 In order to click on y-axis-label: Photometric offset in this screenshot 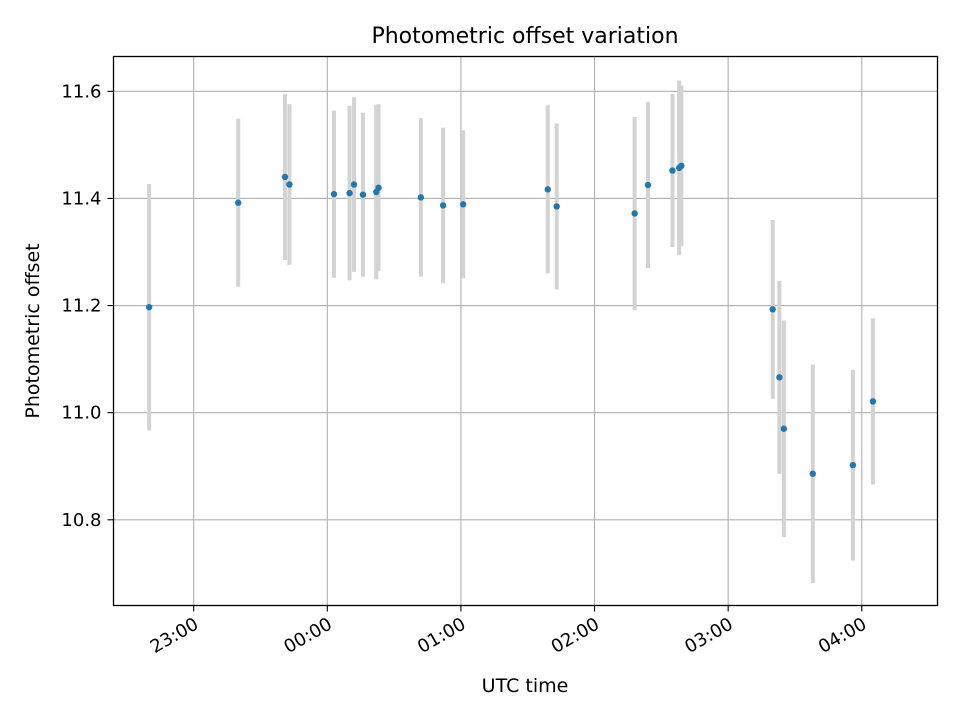, I will do `click(33, 330)`.